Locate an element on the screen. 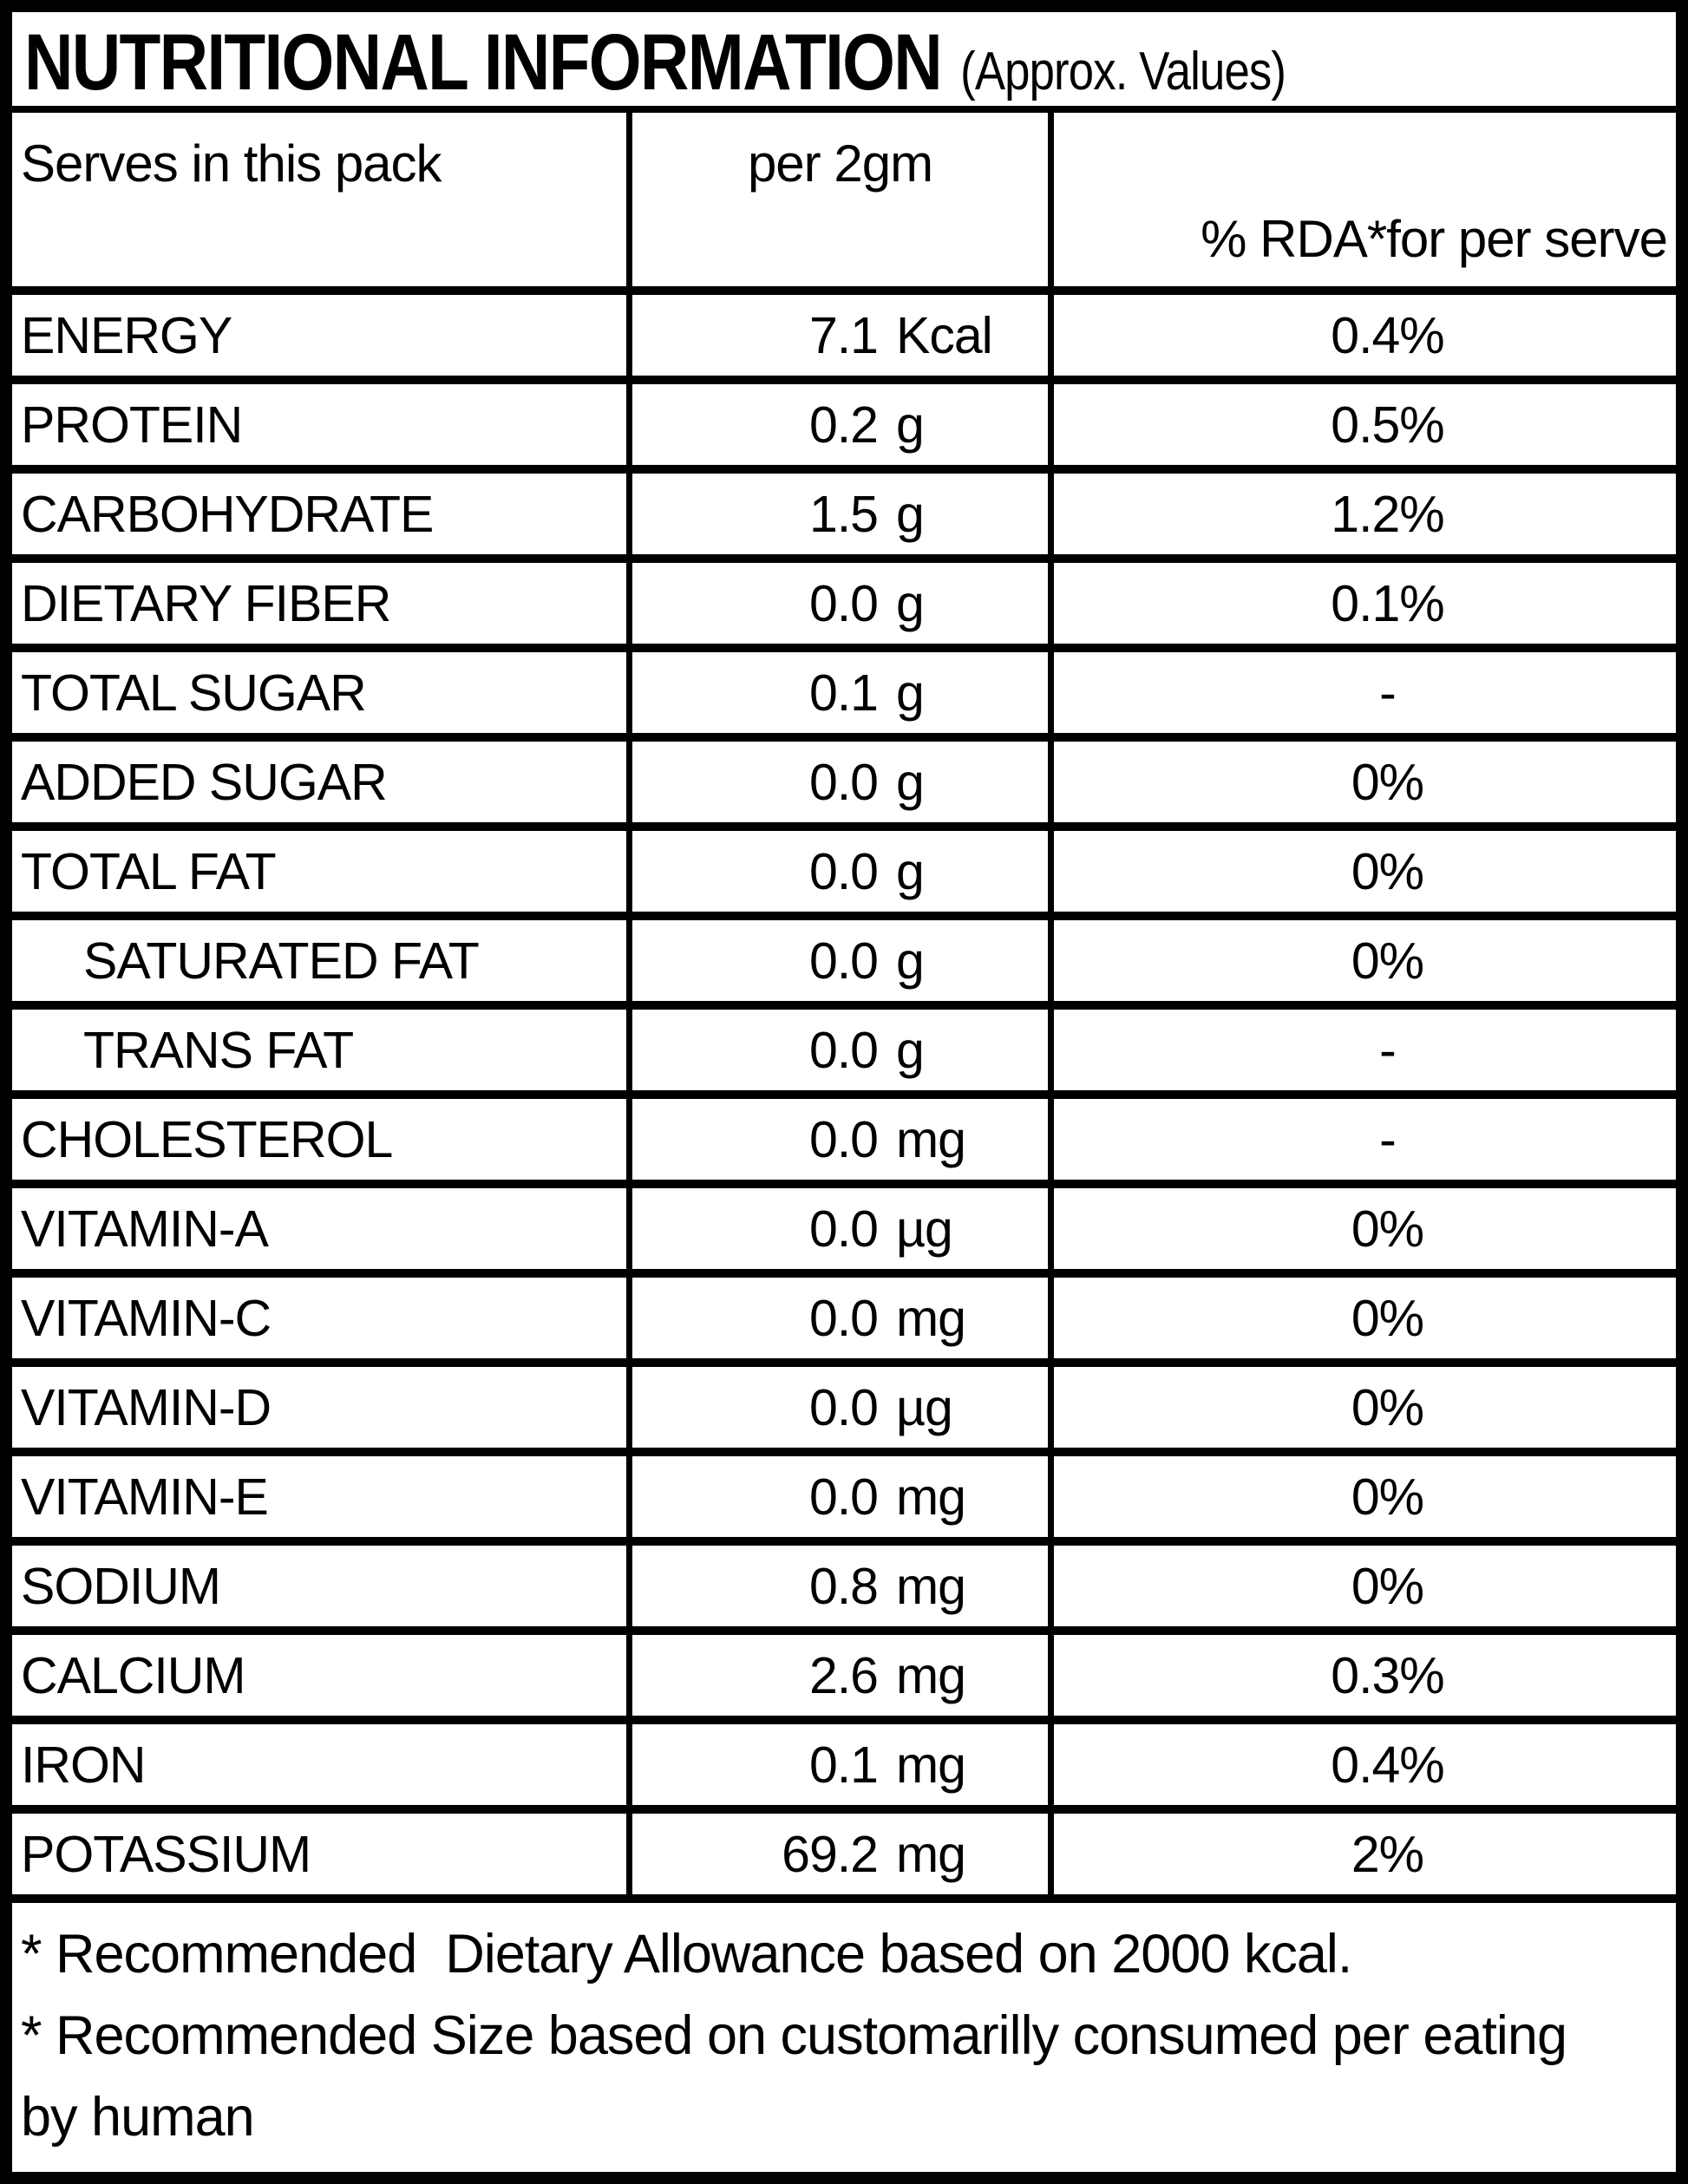 The image size is (1688, 2184). nutrient-name: PROTEIN is located at coordinates (322, 424).